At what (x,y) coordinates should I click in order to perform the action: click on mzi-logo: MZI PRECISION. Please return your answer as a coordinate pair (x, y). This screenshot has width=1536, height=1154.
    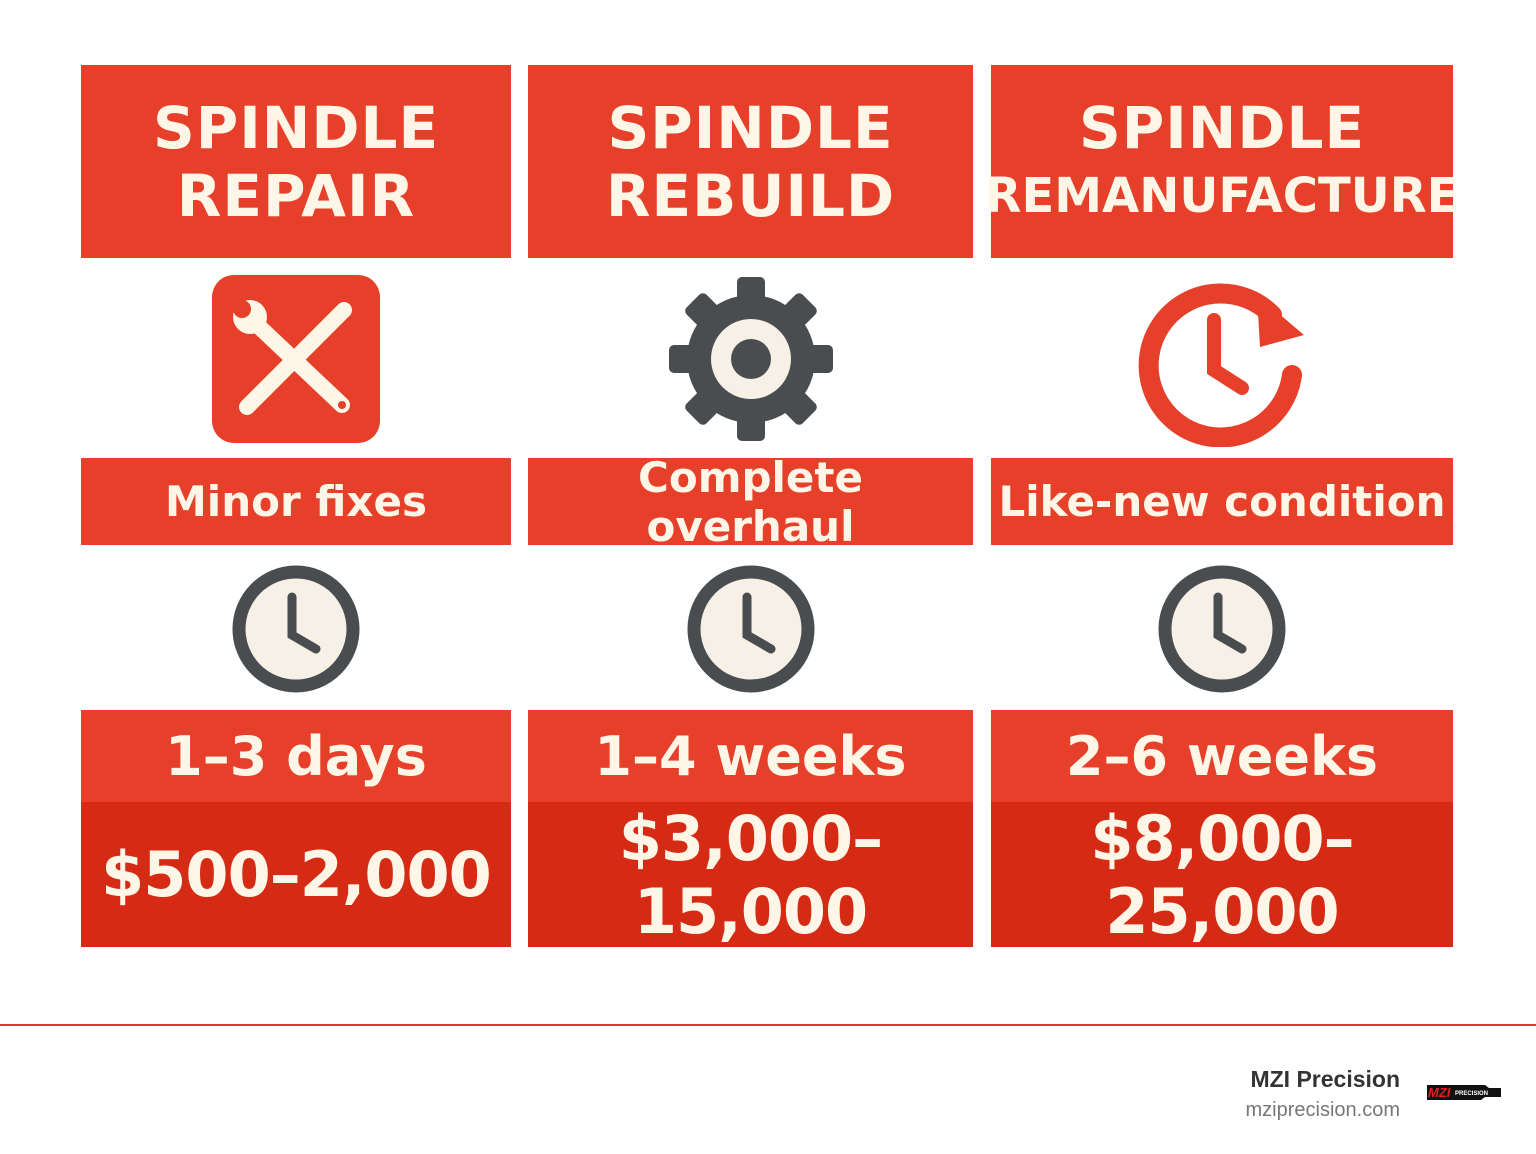
    Looking at the image, I should click on (1464, 1094).